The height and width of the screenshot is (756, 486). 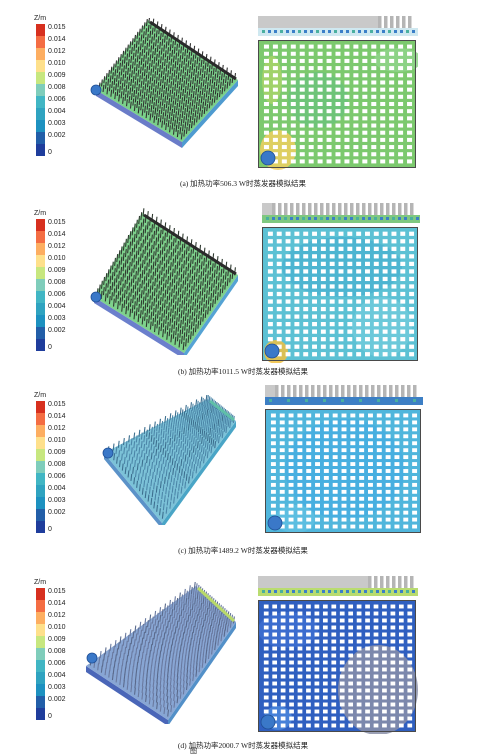 What do you see at coordinates (57, 627) in the screenshot?
I see `legend-tick-label: 0.010` at bounding box center [57, 627].